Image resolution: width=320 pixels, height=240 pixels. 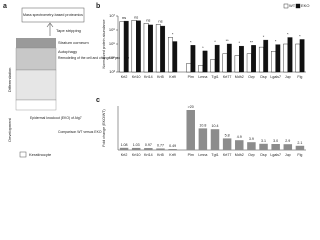 What do you see at coordinates (98, 100) in the screenshot?
I see `panel-label: c` at bounding box center [98, 100].